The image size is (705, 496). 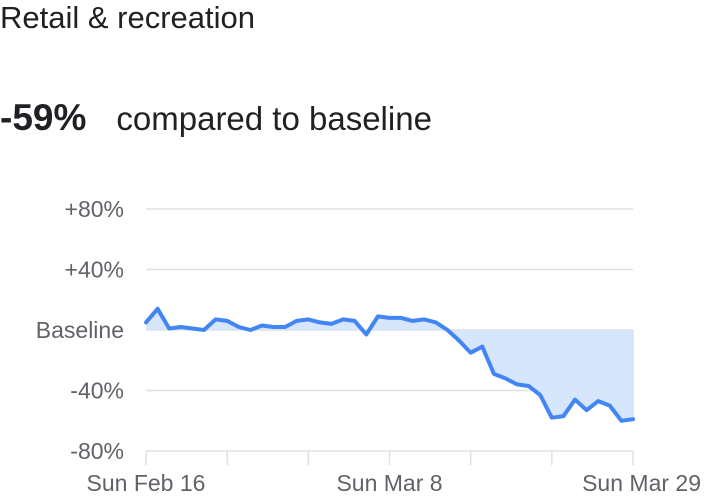 I want to click on x-tick-layer: Sun Feb 16 Sun Mar 8 Sun Mar 29, so click(x=394, y=473).